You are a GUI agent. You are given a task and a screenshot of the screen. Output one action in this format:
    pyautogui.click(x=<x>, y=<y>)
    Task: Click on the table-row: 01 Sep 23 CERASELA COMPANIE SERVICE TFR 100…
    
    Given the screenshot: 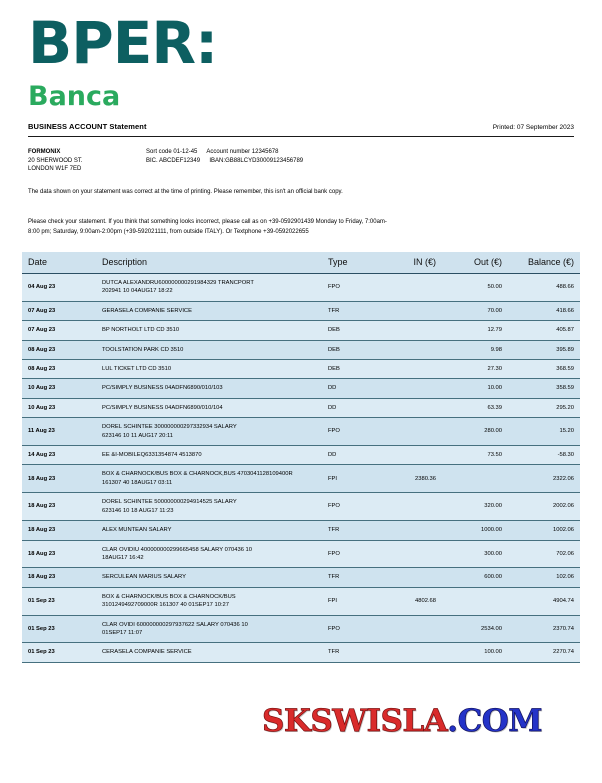 What is the action you would take?
    pyautogui.click(x=301, y=652)
    